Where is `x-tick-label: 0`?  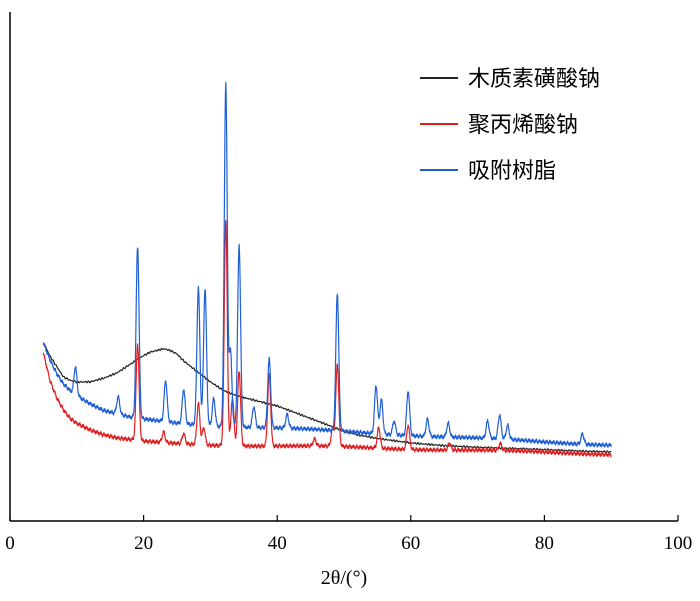 x-tick-label: 0 is located at coordinates (10, 543).